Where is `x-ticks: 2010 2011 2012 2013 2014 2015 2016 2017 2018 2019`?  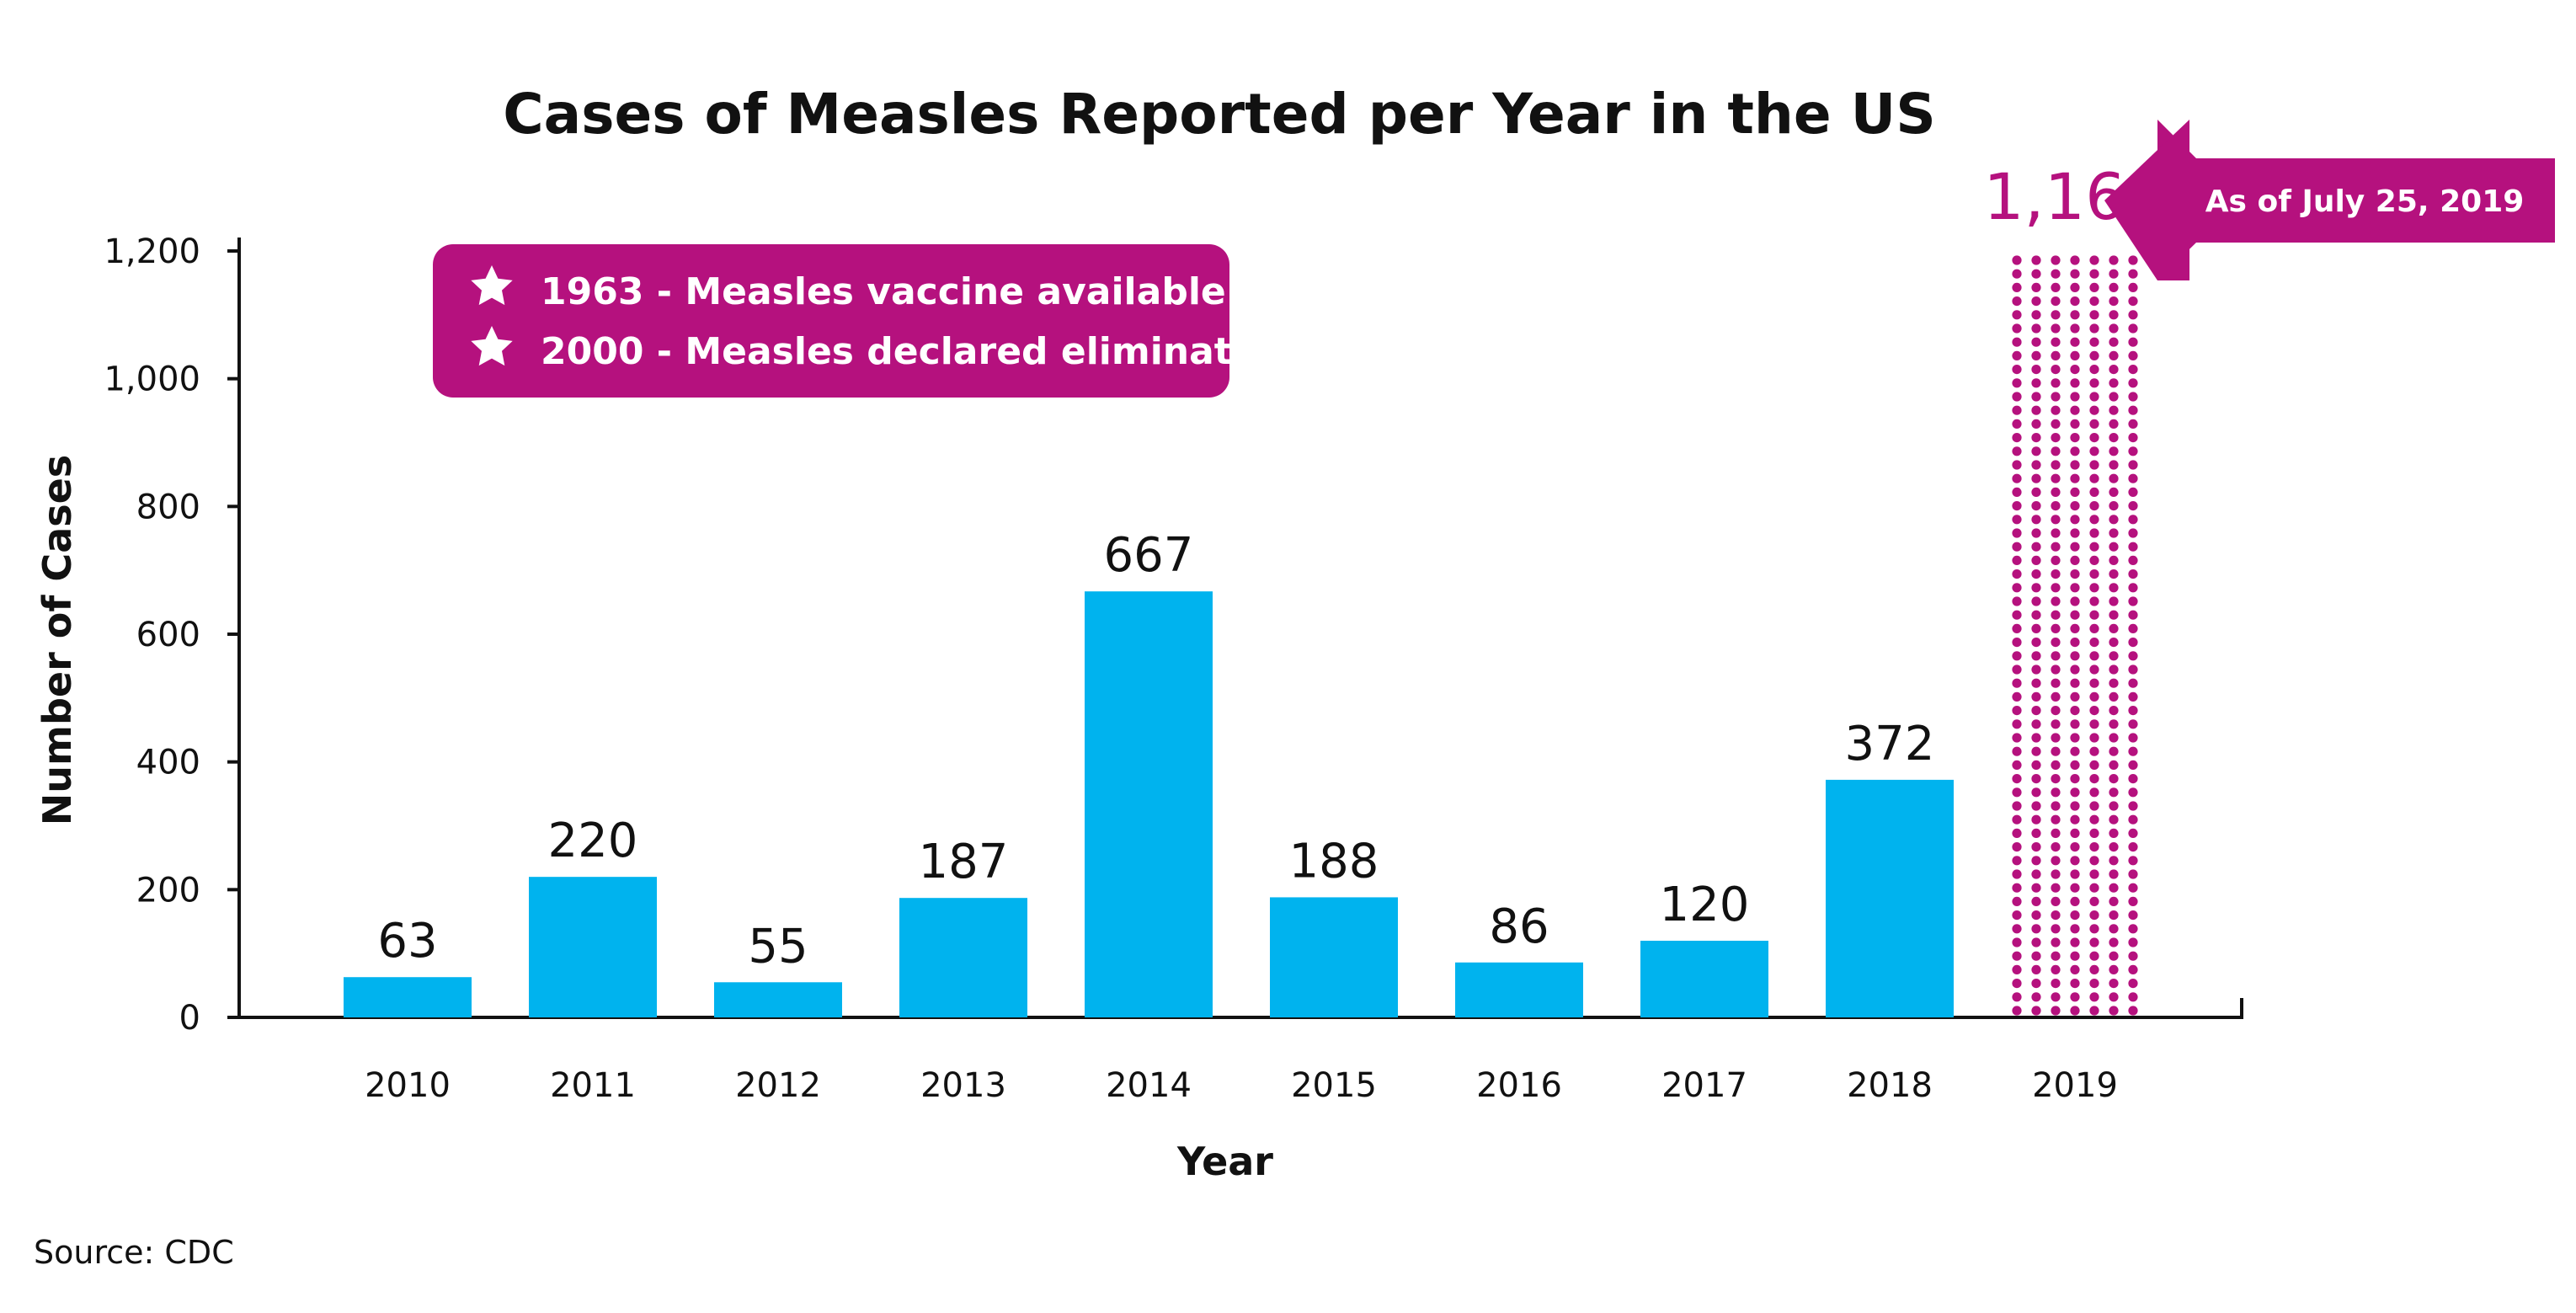
x-ticks: 2010 2011 2012 2013 2014 2015 2016 2017 2018 2019 is located at coordinates (1241, 1085).